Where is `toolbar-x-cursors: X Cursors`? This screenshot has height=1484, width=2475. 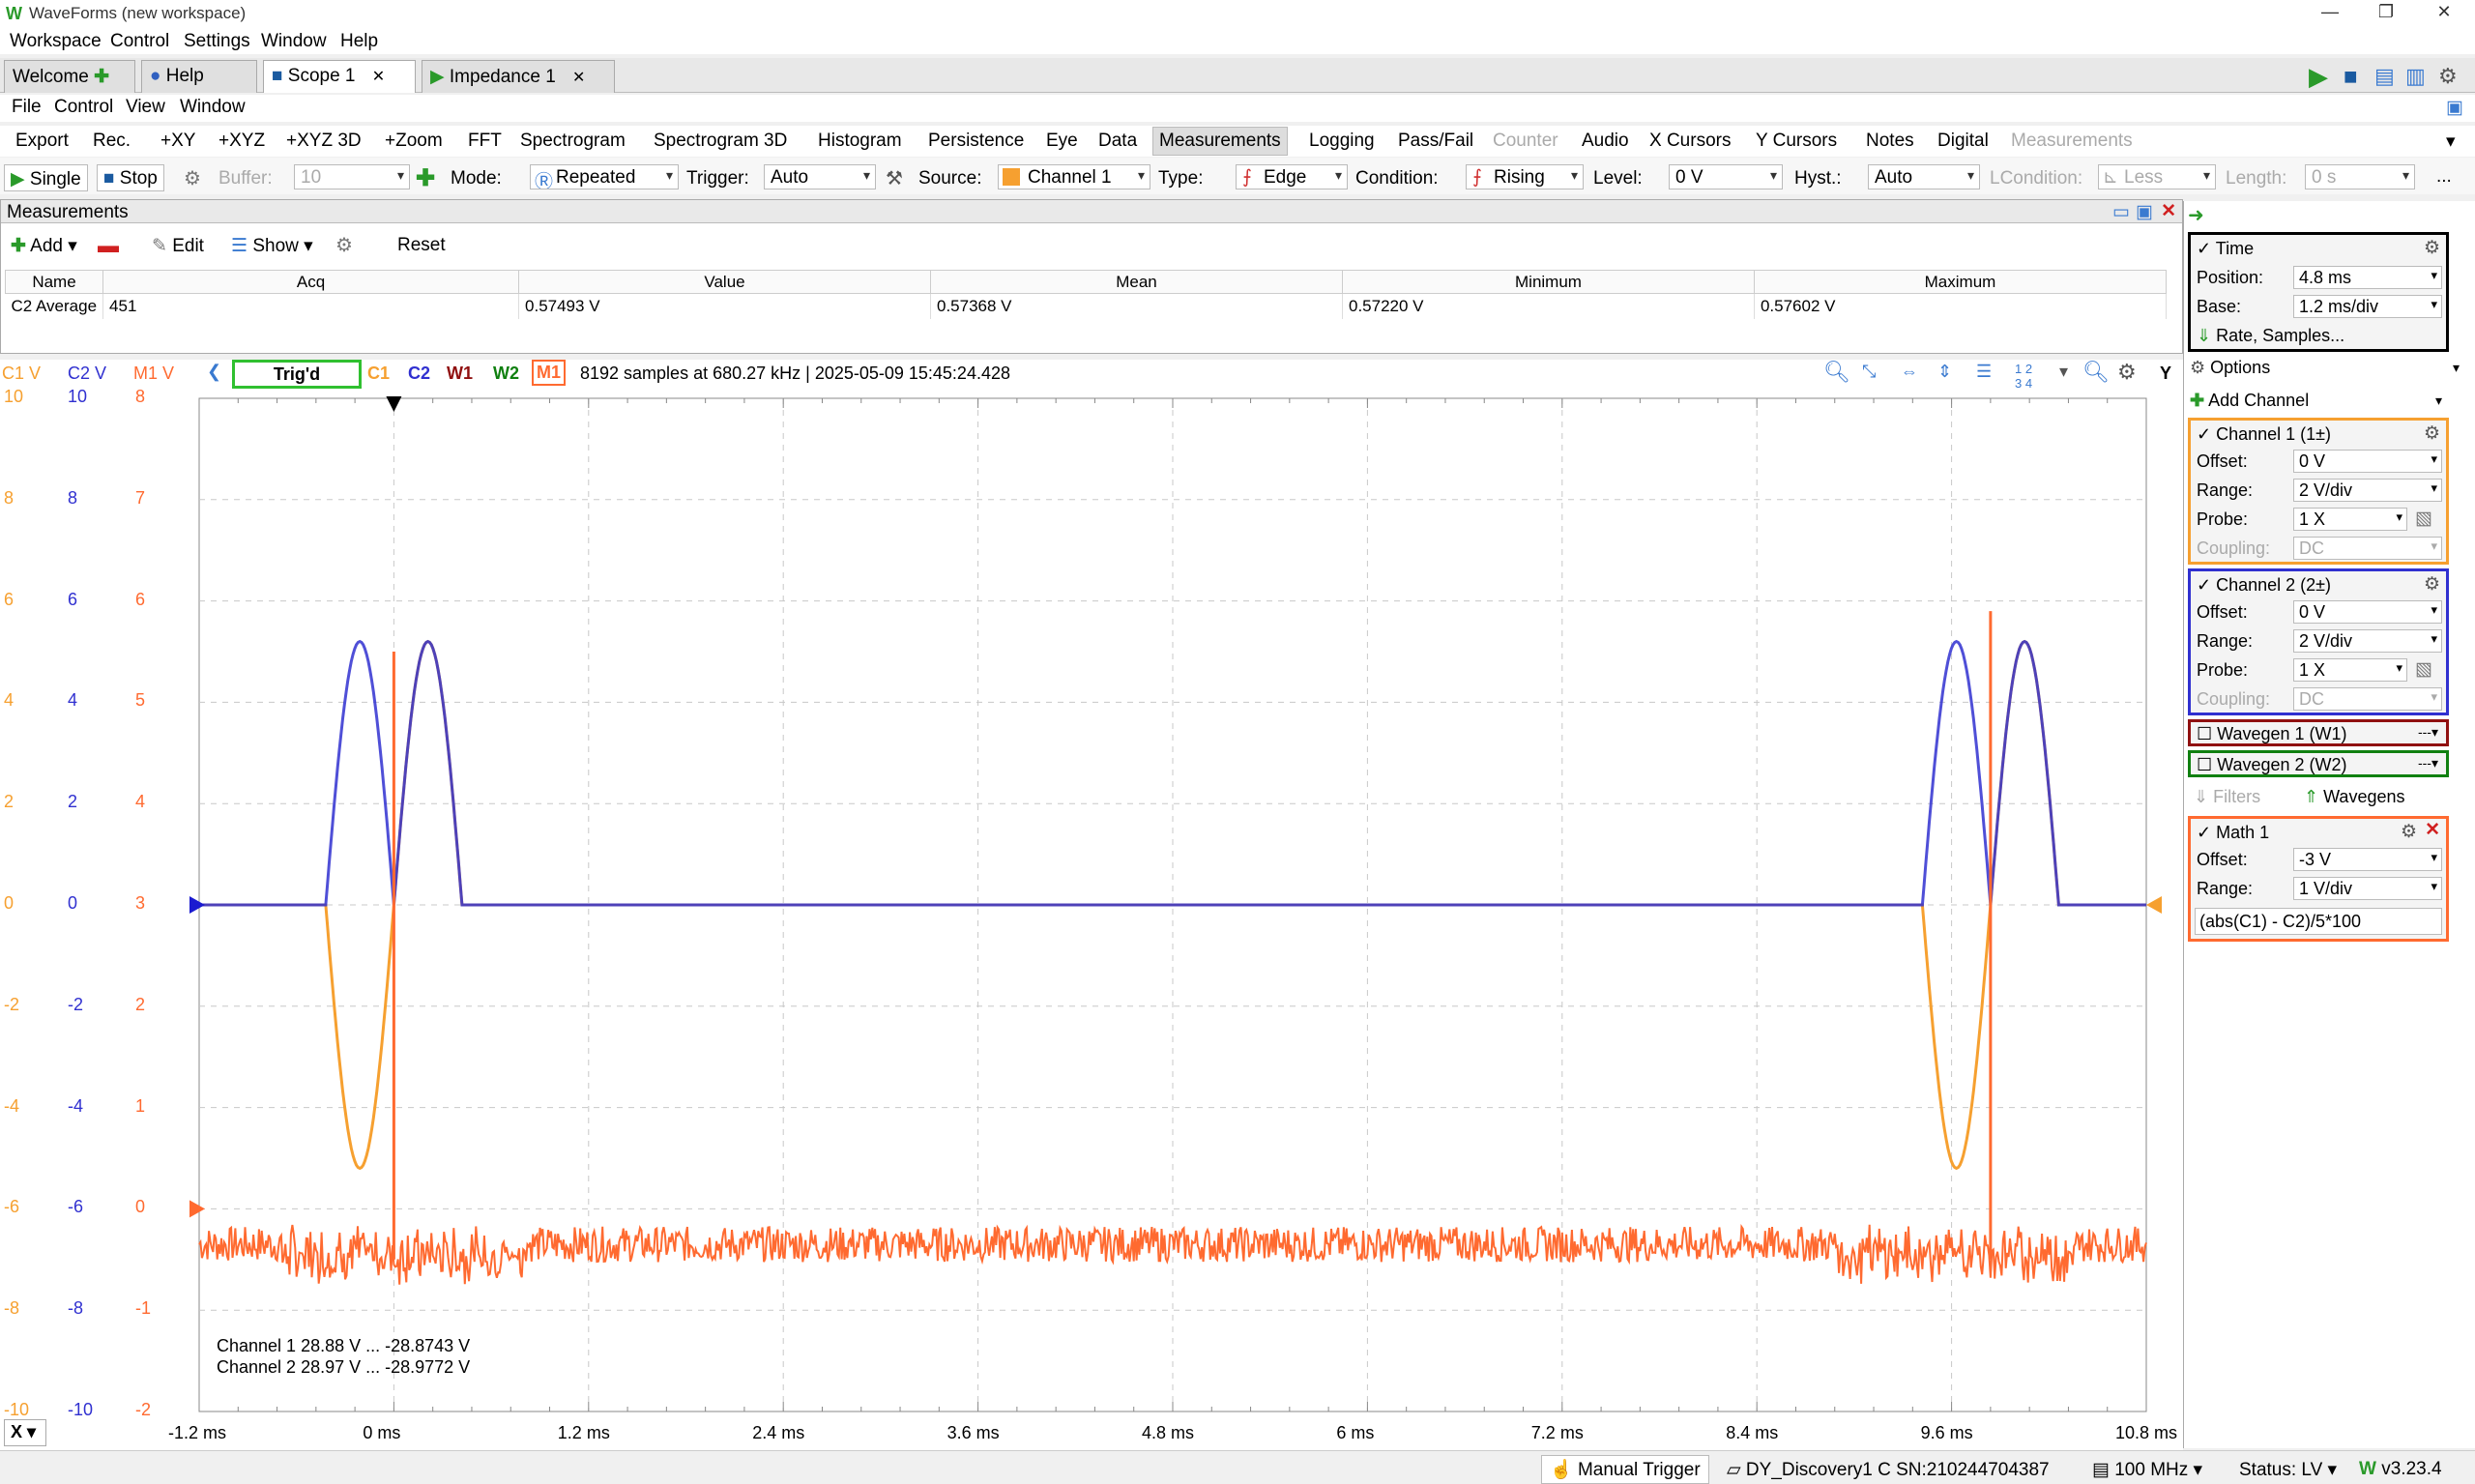 toolbar-x-cursors: X Cursors is located at coordinates (1690, 141).